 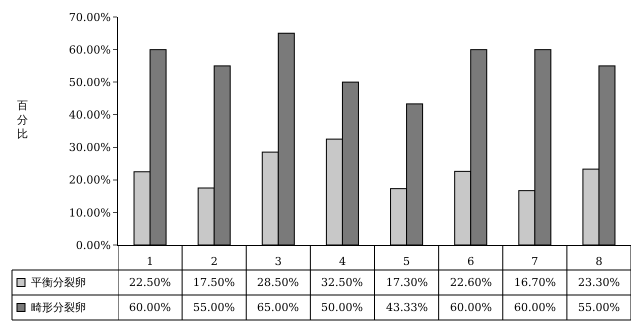 What do you see at coordinates (470, 261) in the screenshot?
I see `x-tick-label: 6` at bounding box center [470, 261].